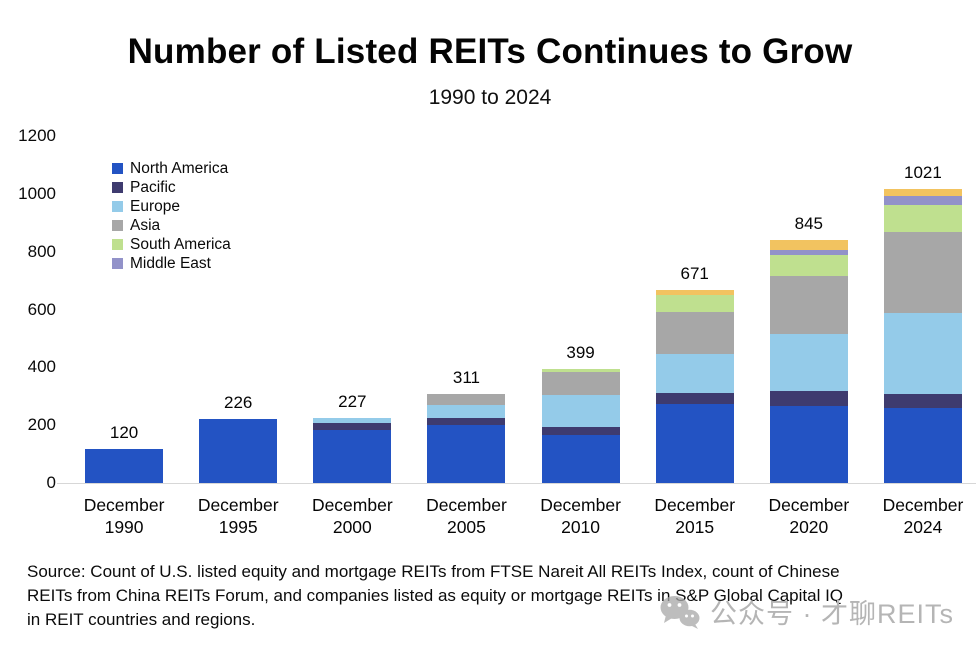  I want to click on bar-value-label: 1021, so click(923, 172).